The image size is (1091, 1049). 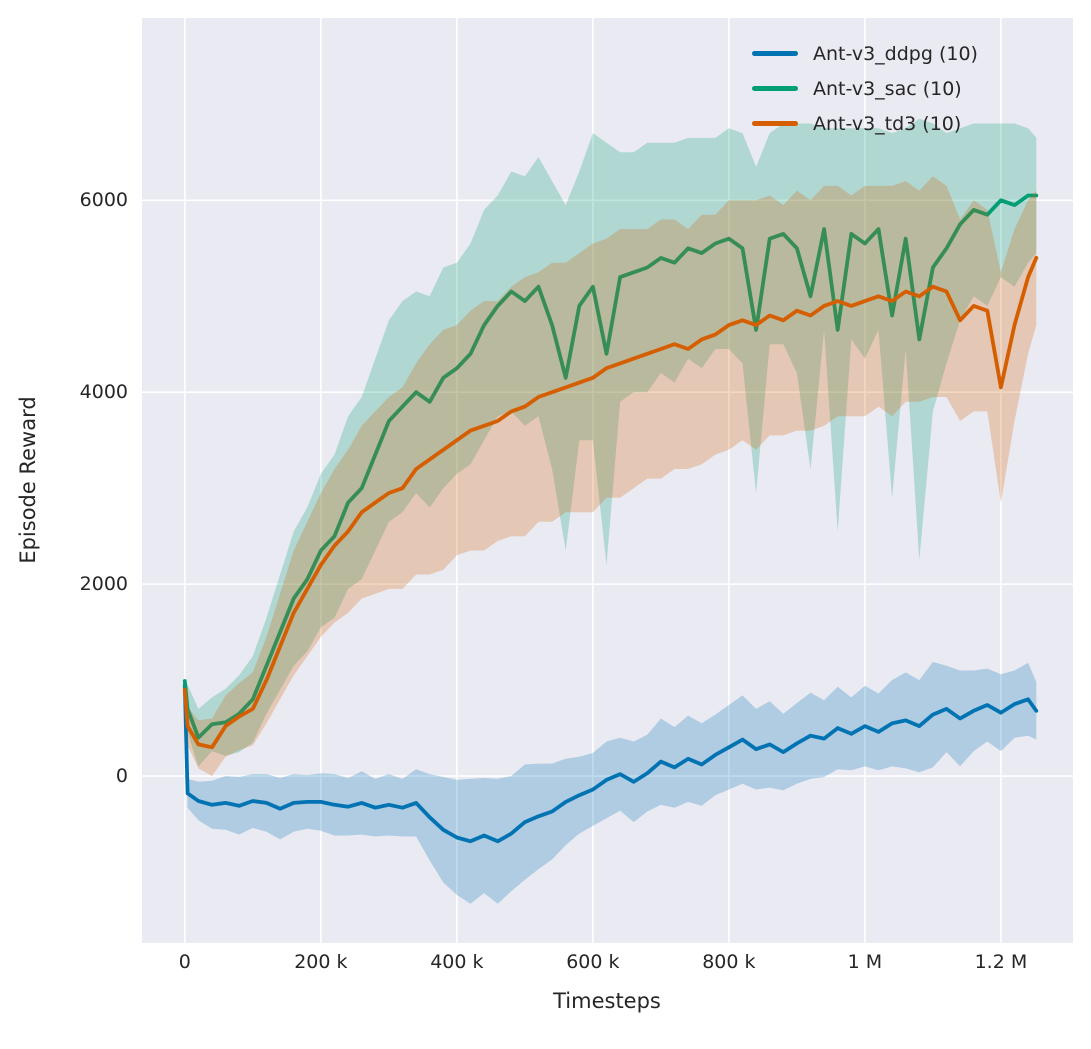 What do you see at coordinates (729, 962) in the screenshot?
I see `x-tick-800k: 800 k` at bounding box center [729, 962].